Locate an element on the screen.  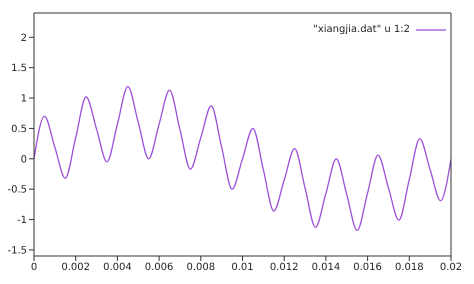
y-tick-label: 1 is located at coordinates (23, 99).